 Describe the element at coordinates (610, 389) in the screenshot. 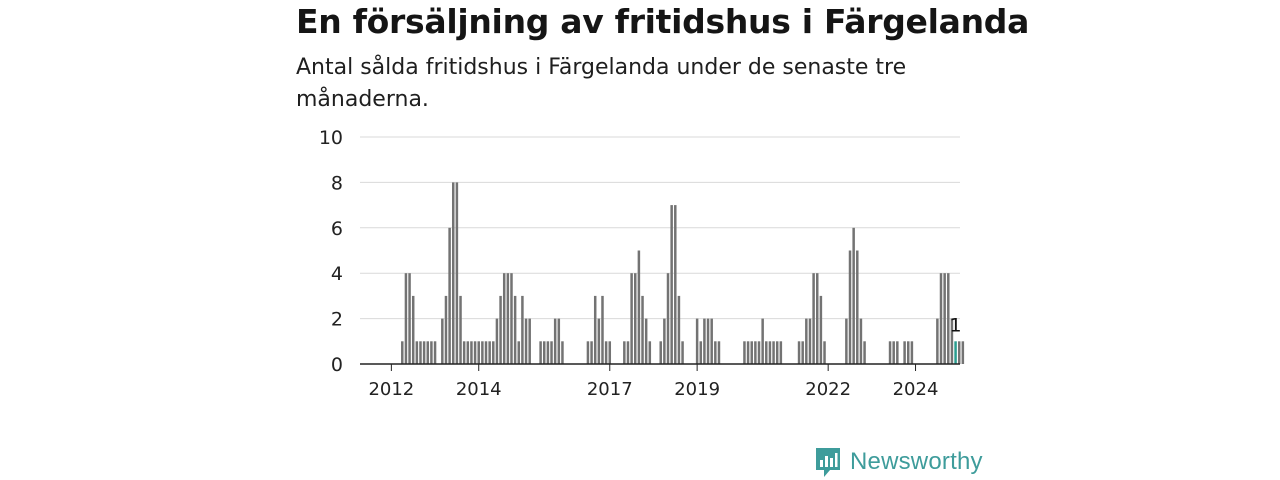

I see `x-tick-label: 2017` at that location.